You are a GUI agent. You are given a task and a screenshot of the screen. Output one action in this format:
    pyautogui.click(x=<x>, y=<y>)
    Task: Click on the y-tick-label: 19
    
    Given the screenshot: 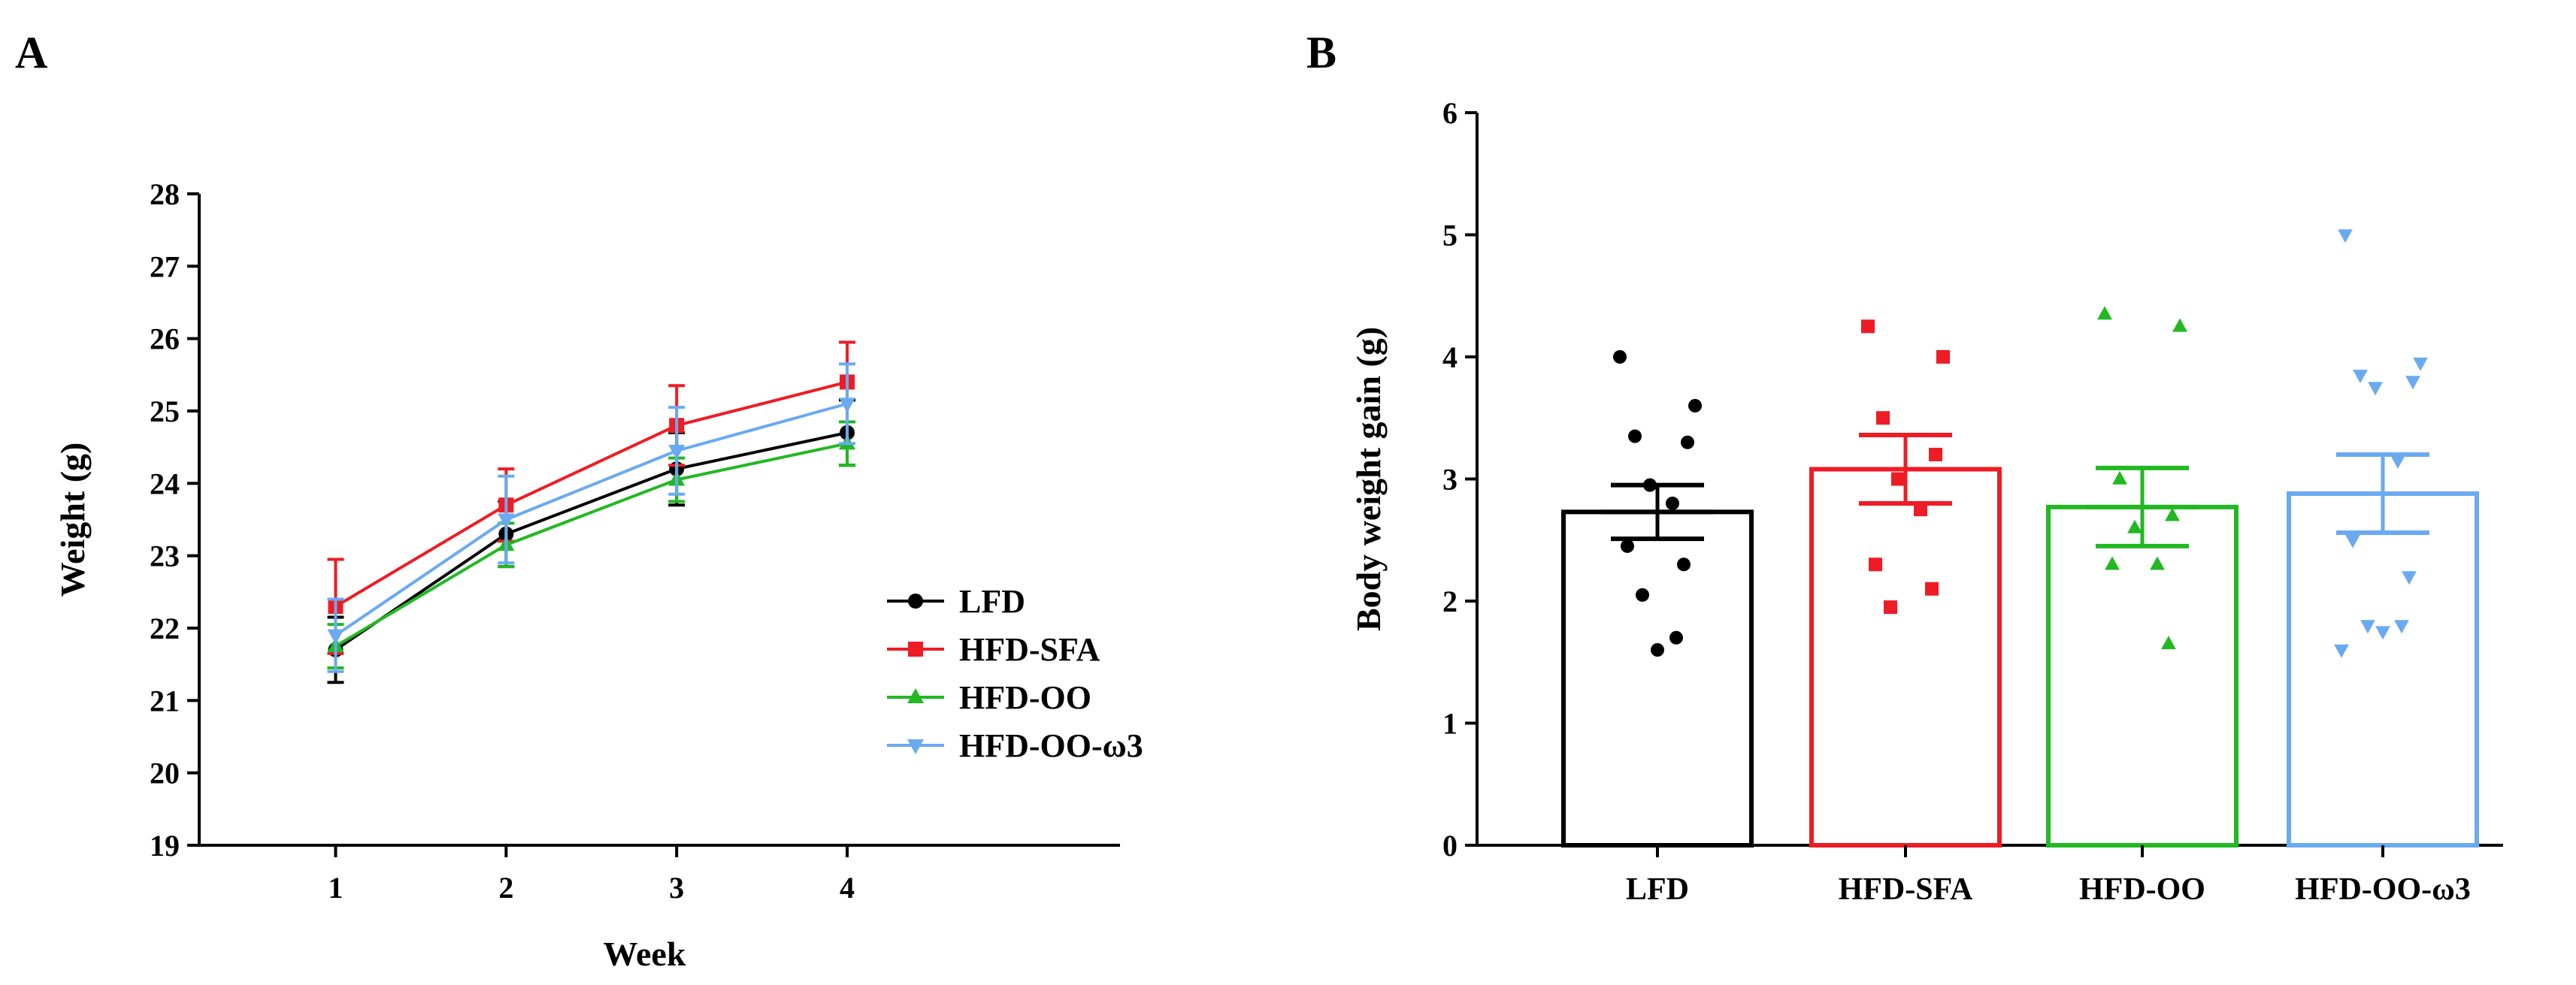 What is the action you would take?
    pyautogui.click(x=165, y=846)
    